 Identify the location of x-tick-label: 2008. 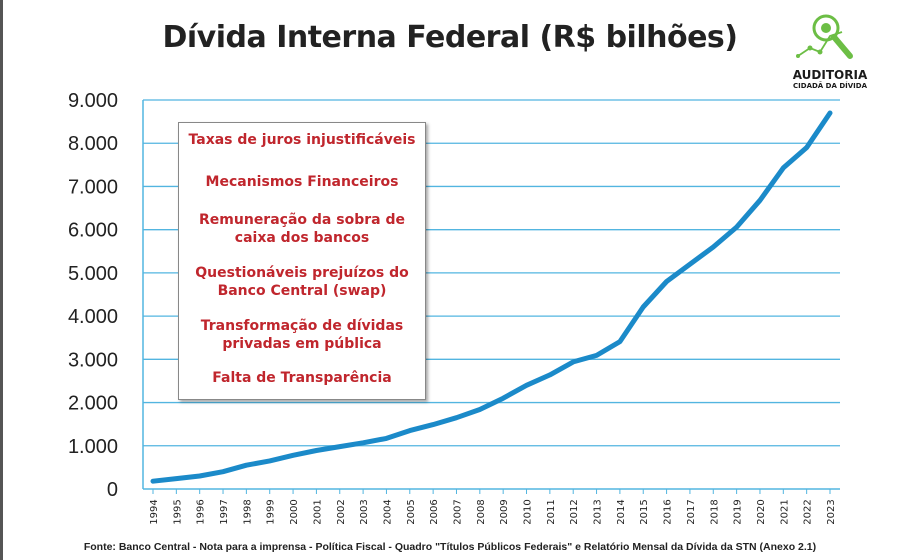
(481, 511).